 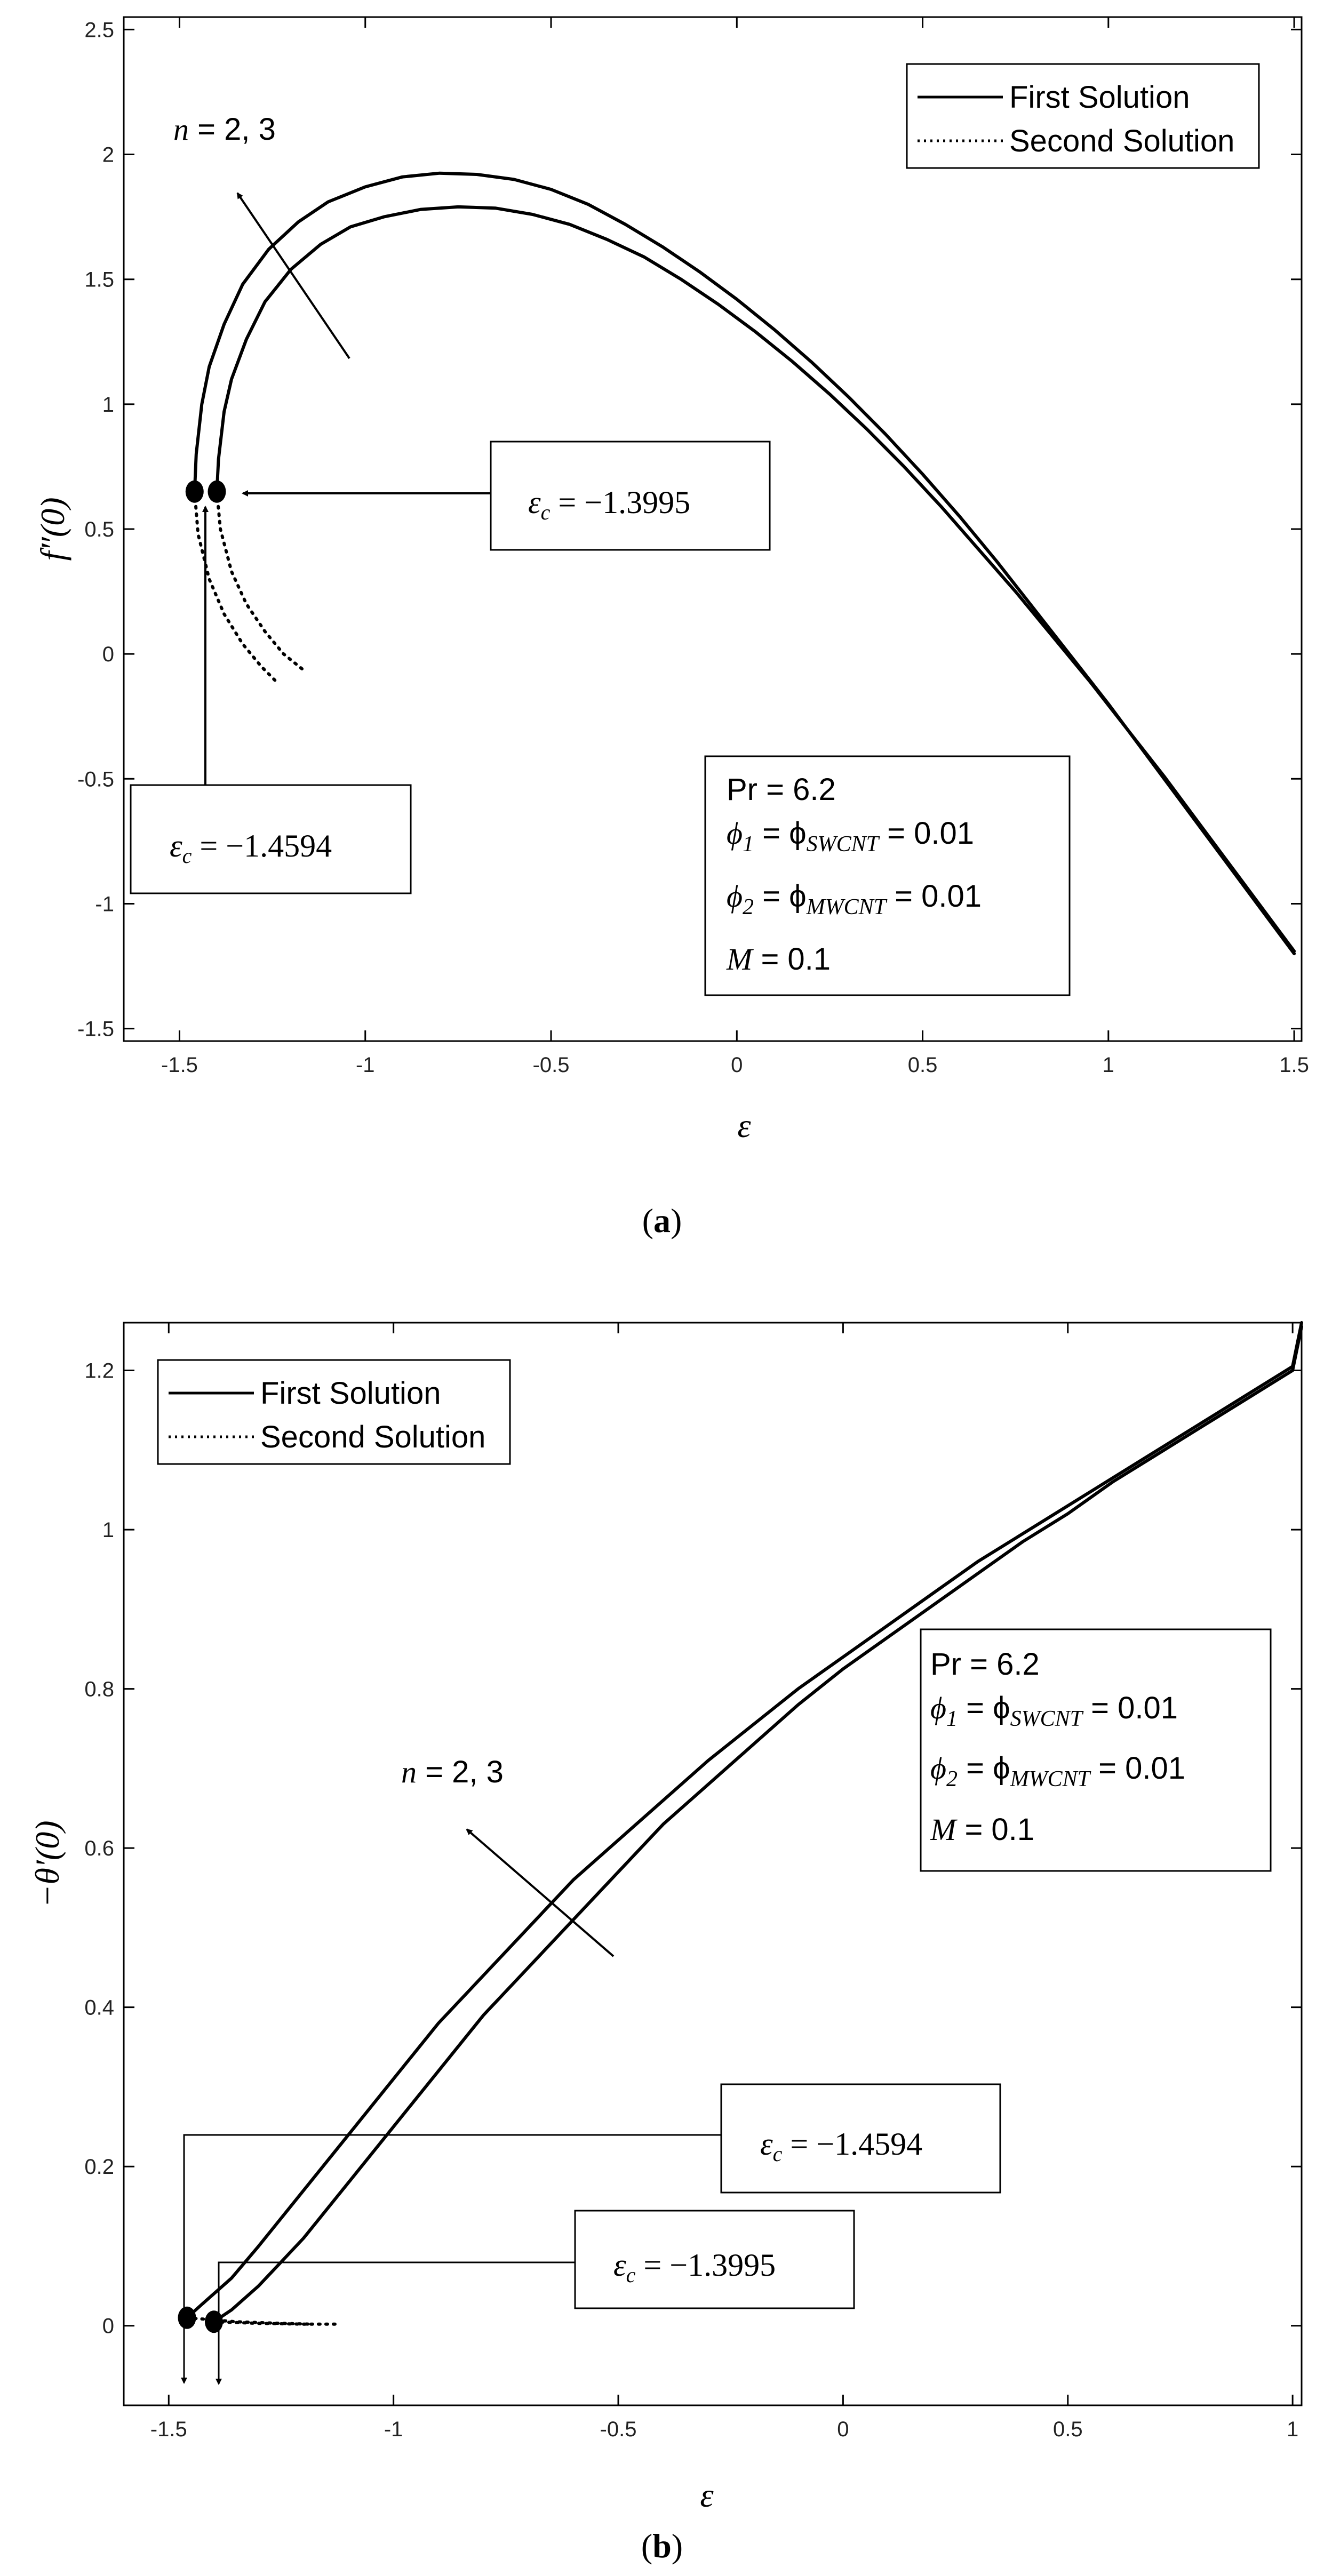 I want to click on y-tick-label: 1.5, so click(x=99, y=280).